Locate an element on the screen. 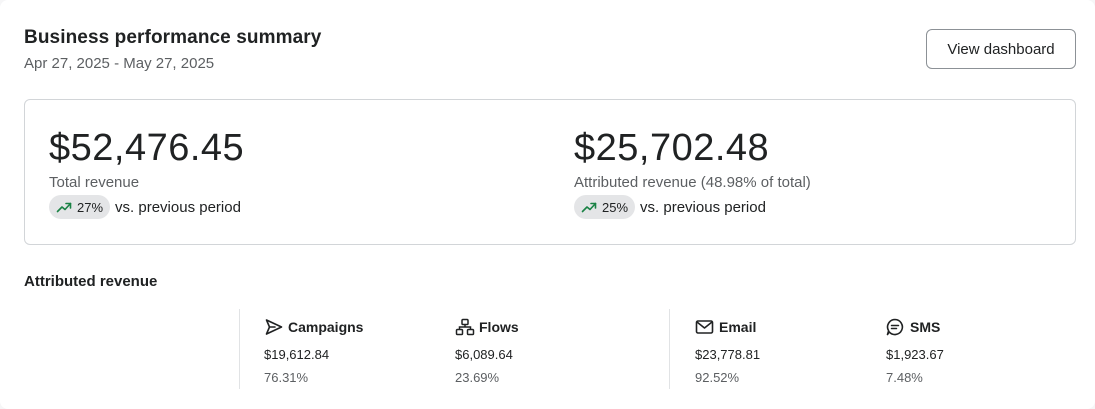 This screenshot has height=409, width=1095. send-icon is located at coordinates (274, 327).